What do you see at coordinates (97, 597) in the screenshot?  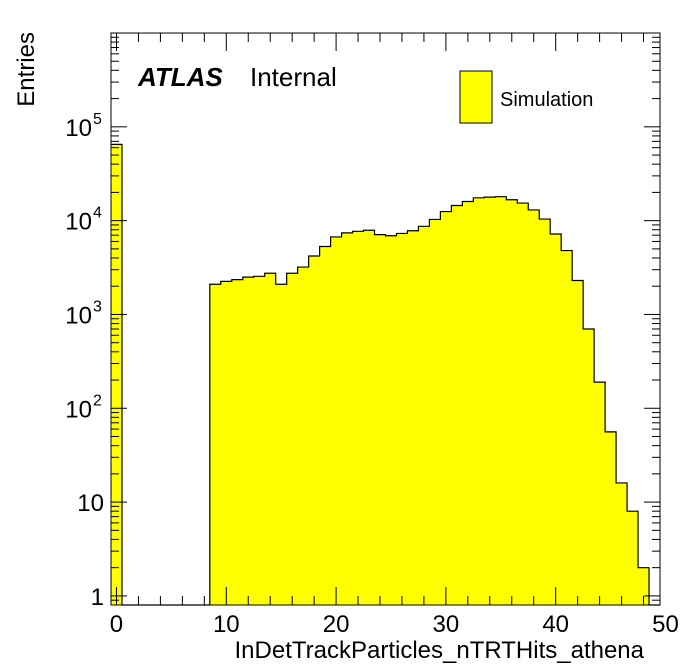 I see `y-tick-label: 1` at bounding box center [97, 597].